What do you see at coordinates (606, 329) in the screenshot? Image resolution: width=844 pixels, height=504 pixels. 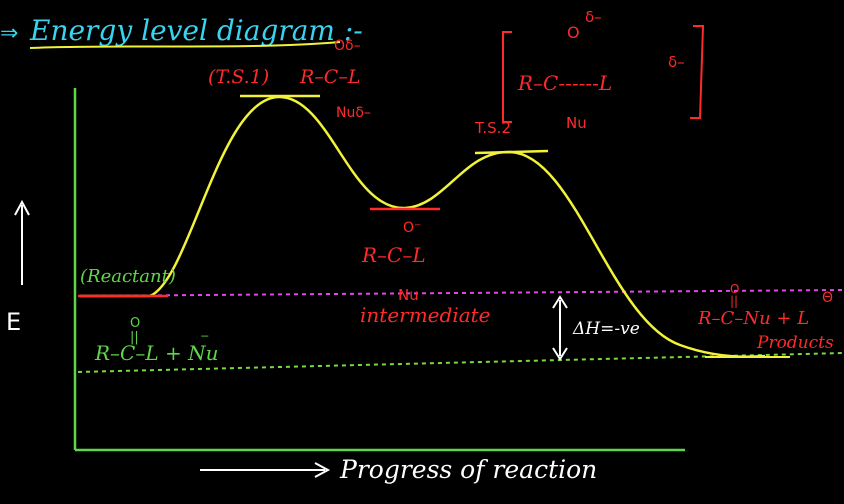 I see `delta-h-label: ΔH=-ve` at bounding box center [606, 329].